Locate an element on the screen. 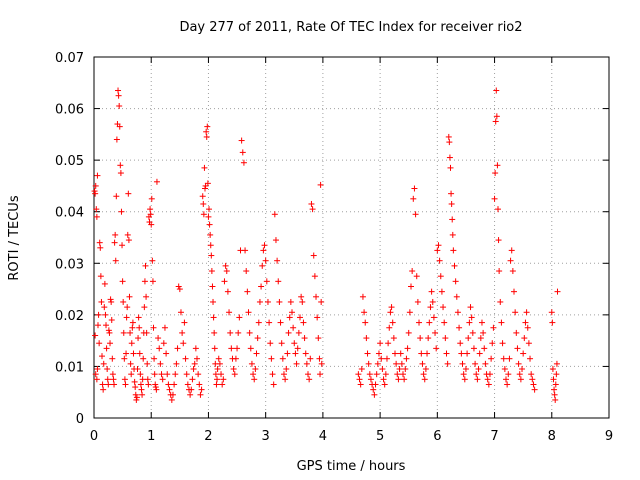  x-tick-label: 9 is located at coordinates (609, 436).